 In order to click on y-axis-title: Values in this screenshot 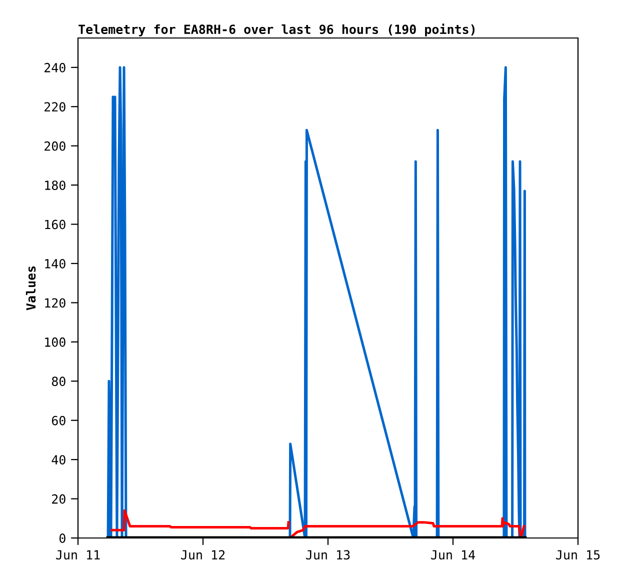, I will do `click(31, 288)`.